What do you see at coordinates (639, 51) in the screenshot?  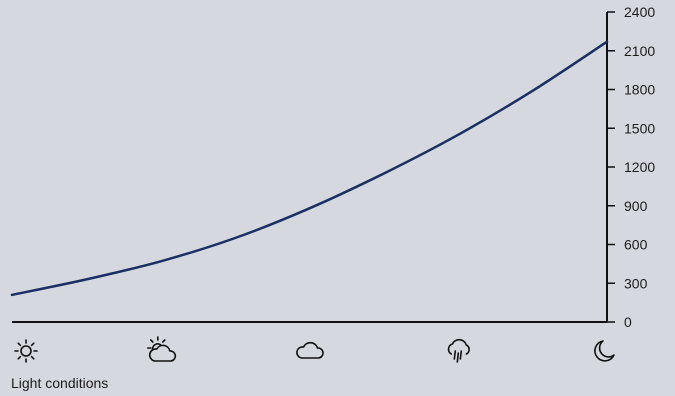 I see `y-tick-label: 2100` at bounding box center [639, 51].